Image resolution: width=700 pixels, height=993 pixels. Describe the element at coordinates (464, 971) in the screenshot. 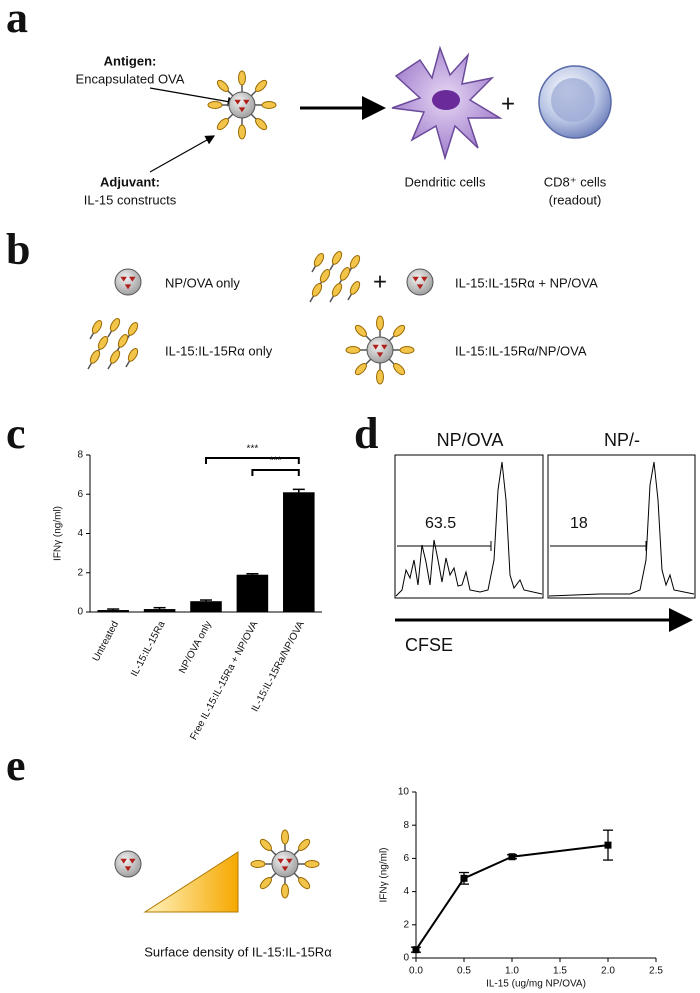

I see `x-tick-label: 0.5` at that location.